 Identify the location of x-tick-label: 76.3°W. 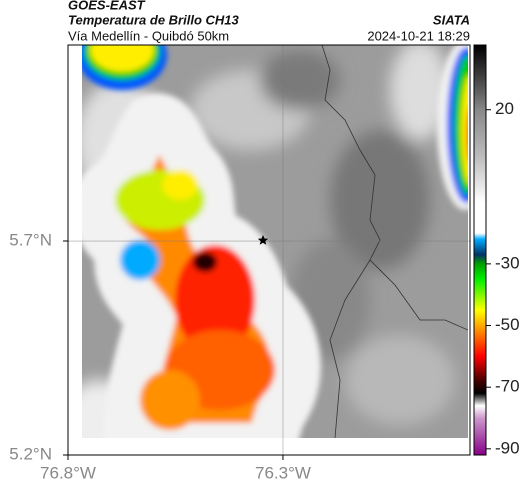
(283, 472).